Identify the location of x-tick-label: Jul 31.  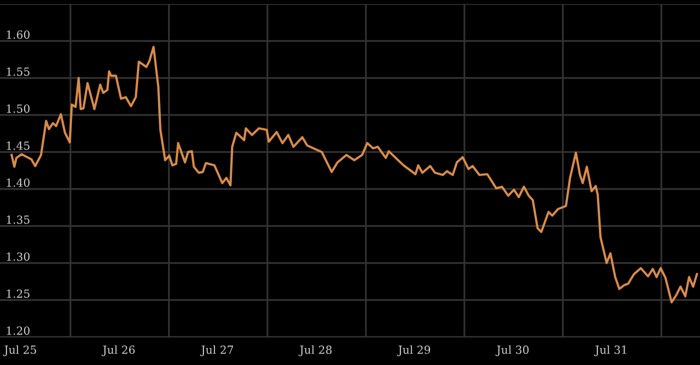
(610, 350).